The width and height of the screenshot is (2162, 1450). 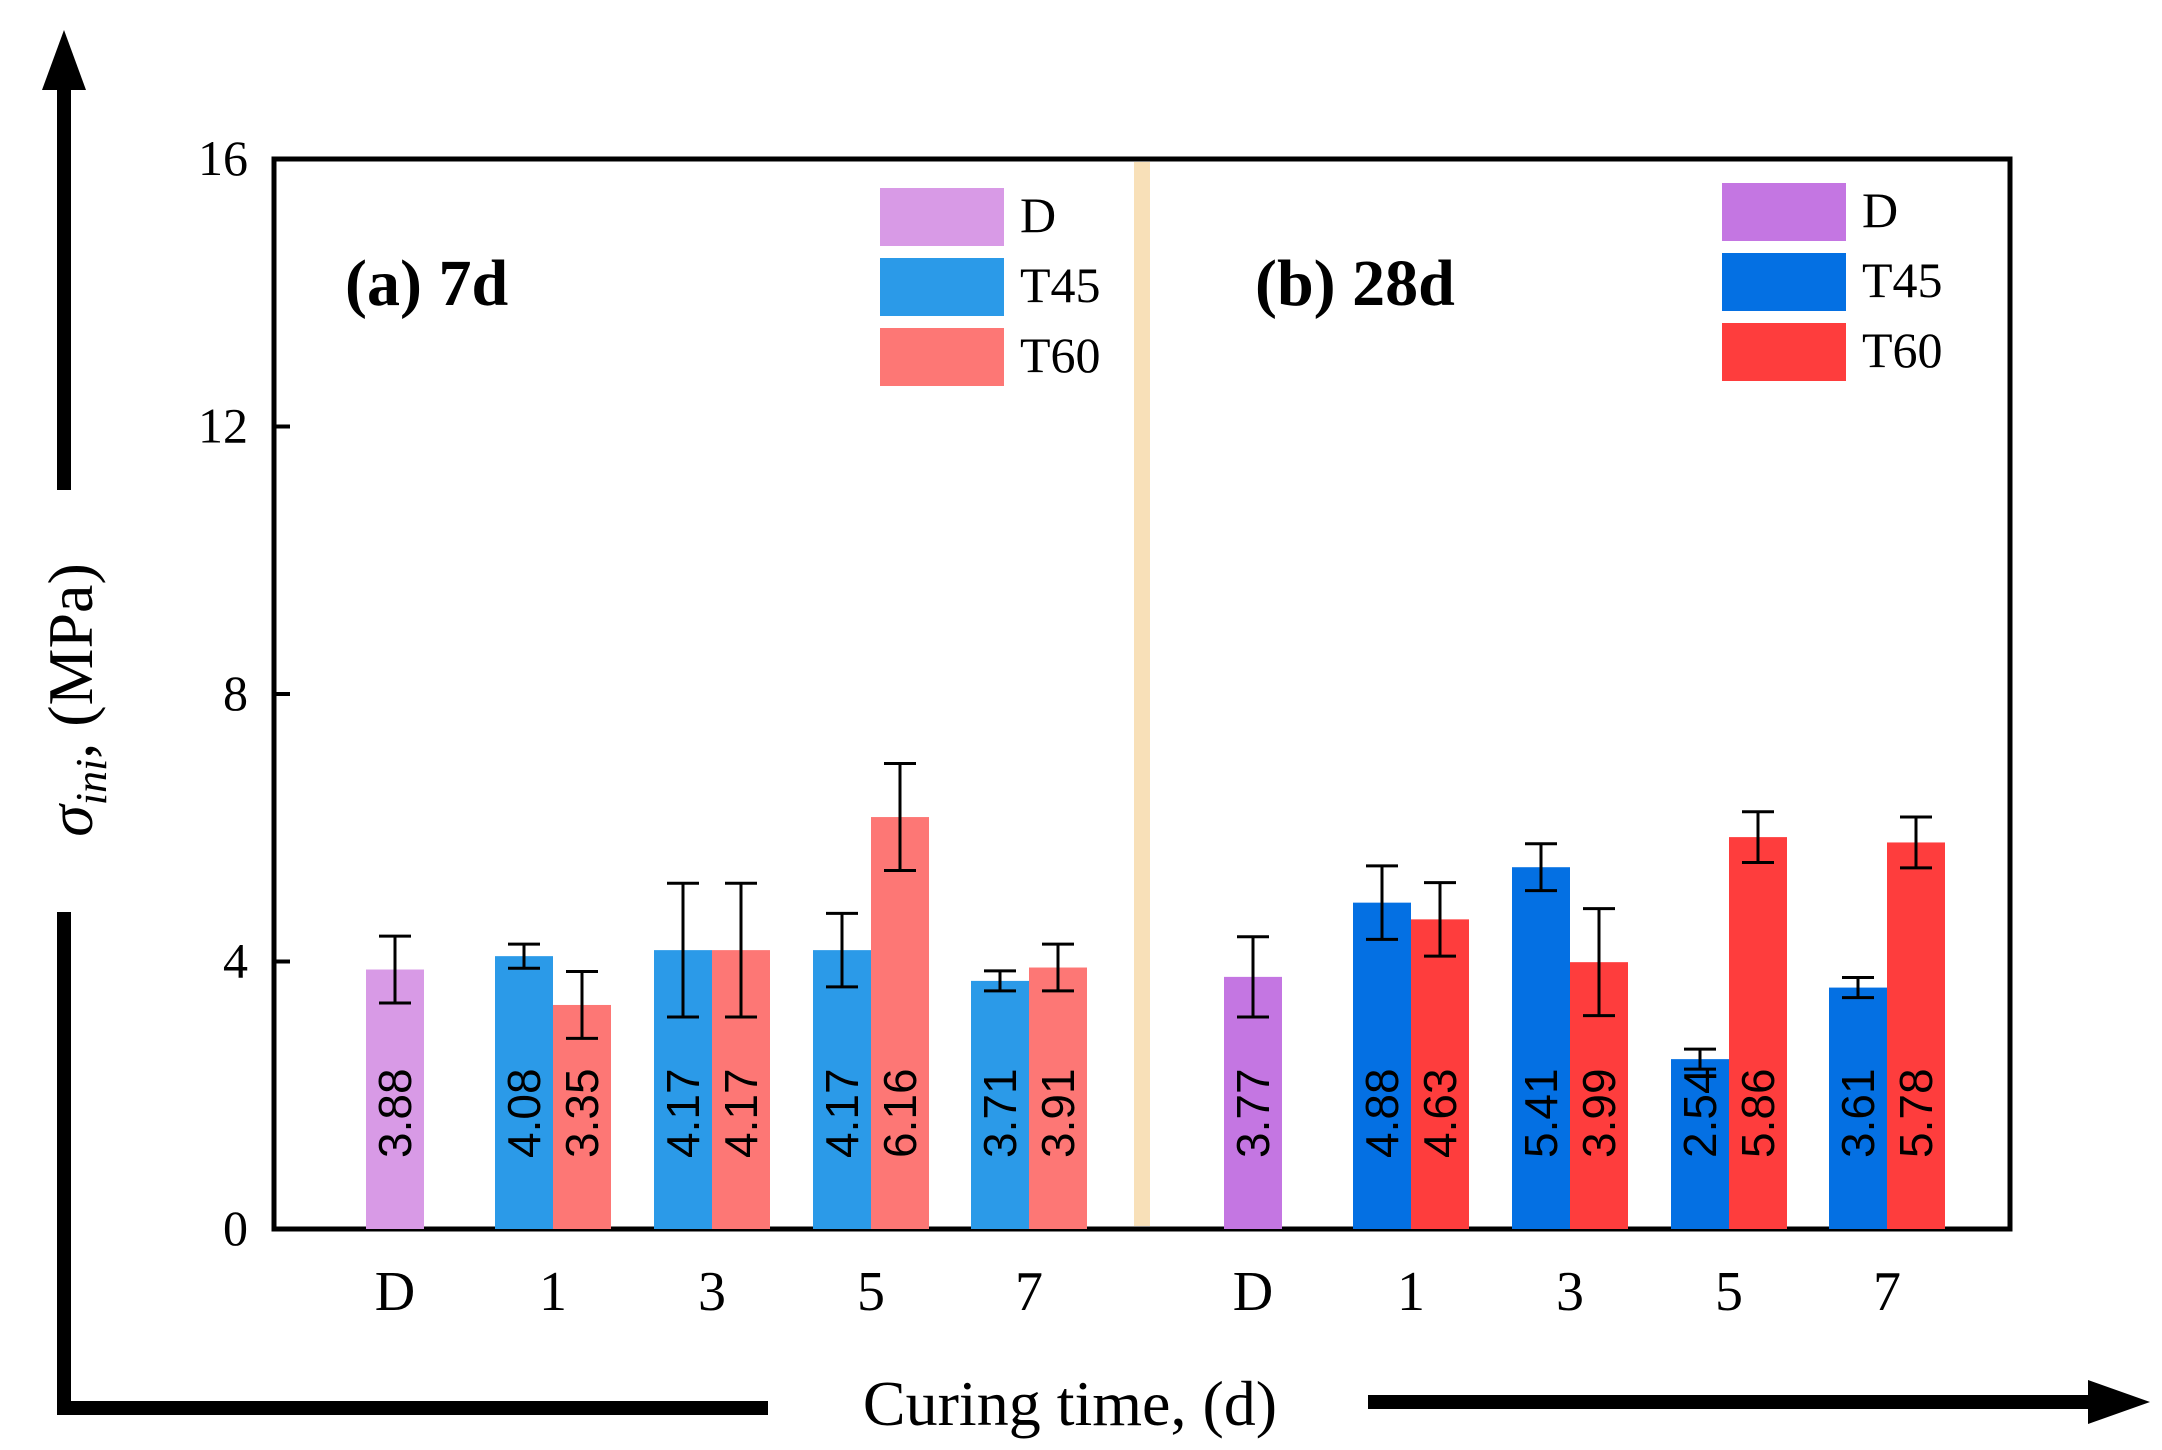 What do you see at coordinates (1758, 1113) in the screenshot?
I see `bar-value-label: 5.86` at bounding box center [1758, 1113].